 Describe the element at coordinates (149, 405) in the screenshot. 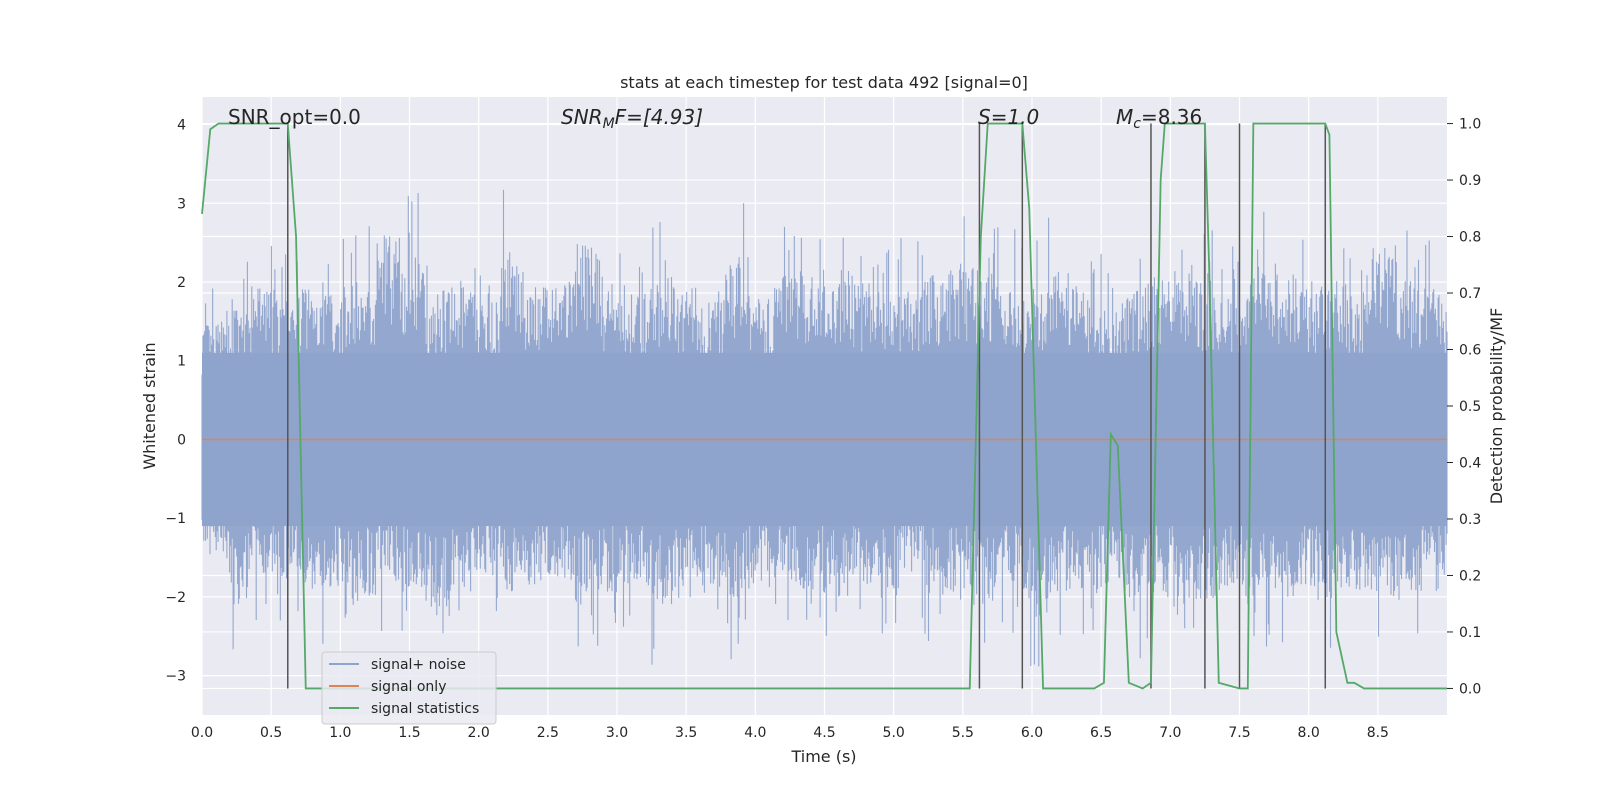

I see `y-axis-label: Whitened strain` at that location.